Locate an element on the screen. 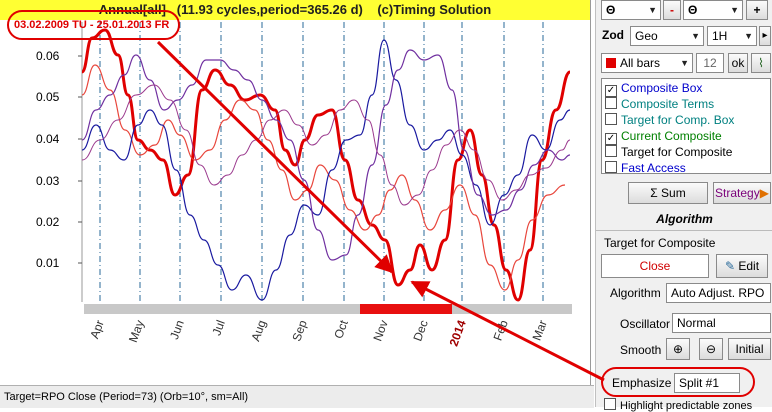 The height and width of the screenshot is (412, 772). x-tick-label: May is located at coordinates (136, 331).